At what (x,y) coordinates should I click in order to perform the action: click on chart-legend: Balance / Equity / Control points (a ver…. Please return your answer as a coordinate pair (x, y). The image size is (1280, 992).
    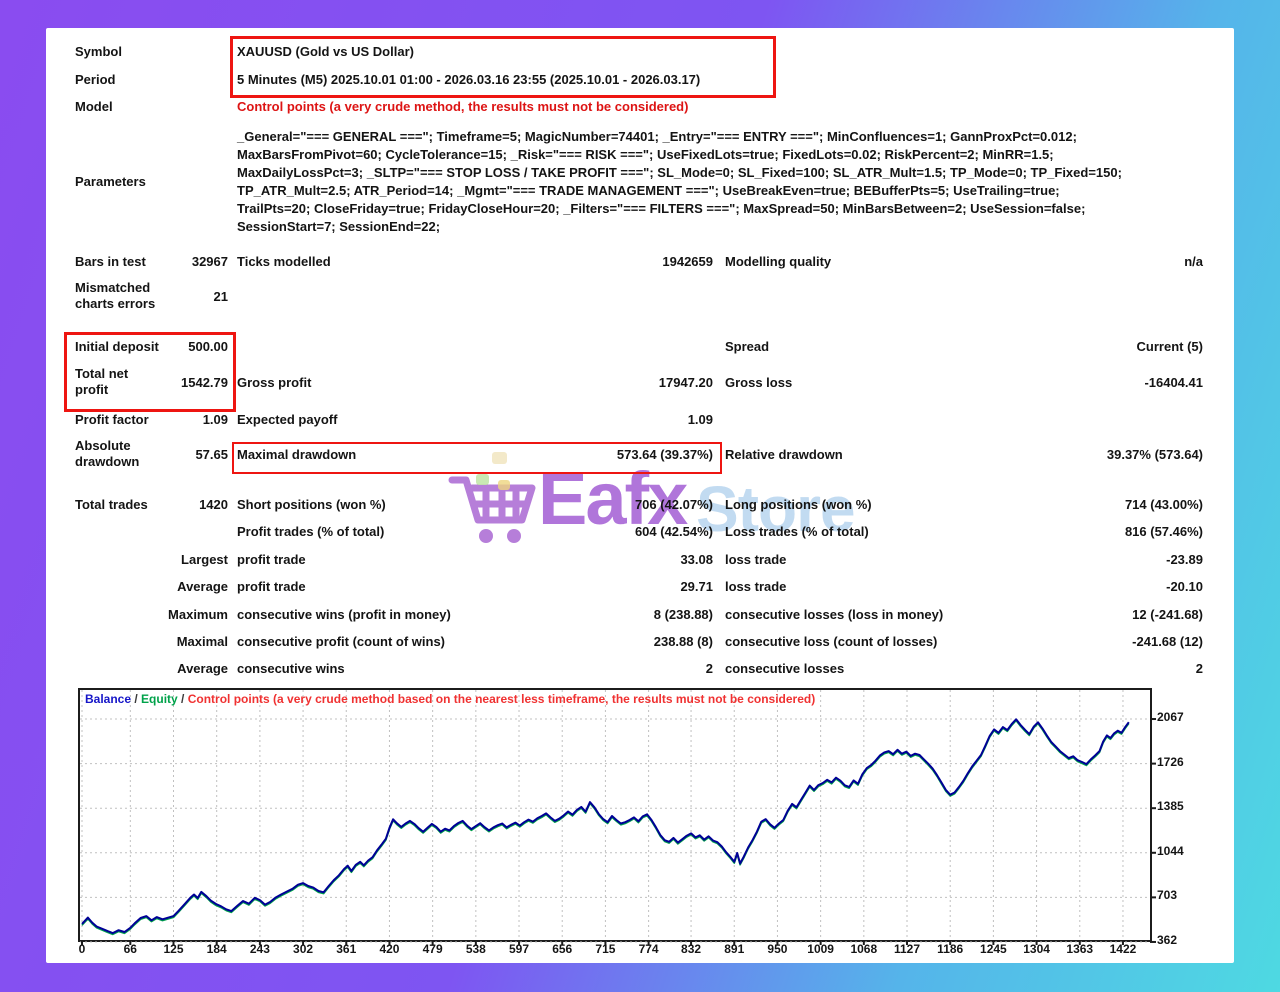
    Looking at the image, I should click on (450, 699).